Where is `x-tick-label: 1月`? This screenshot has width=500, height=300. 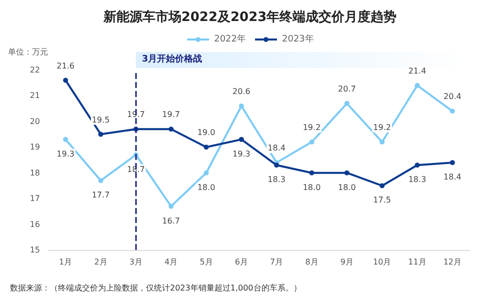
x-tick-label: 1月 is located at coordinates (65, 262).